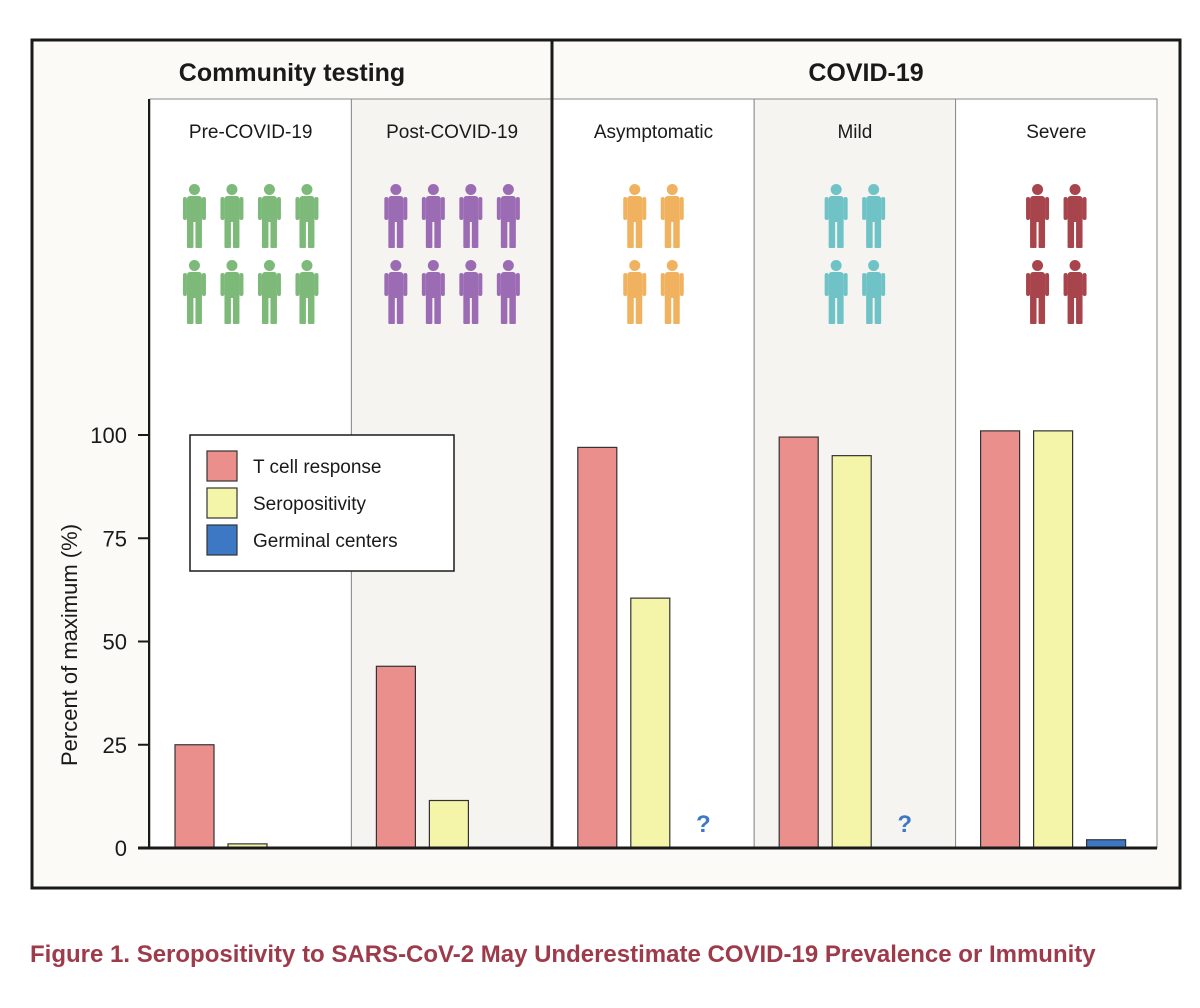 Image resolution: width=1200 pixels, height=1008 pixels. What do you see at coordinates (650, 723) in the screenshot?
I see `bar-seropositivity-asymptomatic` at bounding box center [650, 723].